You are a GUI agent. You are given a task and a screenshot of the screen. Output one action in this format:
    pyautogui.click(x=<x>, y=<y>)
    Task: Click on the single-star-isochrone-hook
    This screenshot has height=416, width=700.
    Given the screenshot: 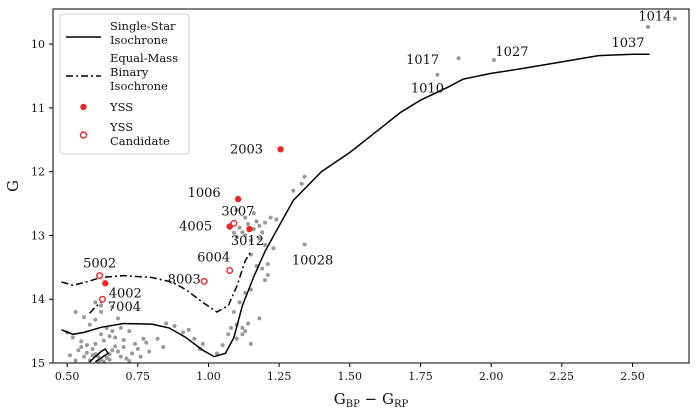 What is the action you would take?
    pyautogui.click(x=99, y=355)
    